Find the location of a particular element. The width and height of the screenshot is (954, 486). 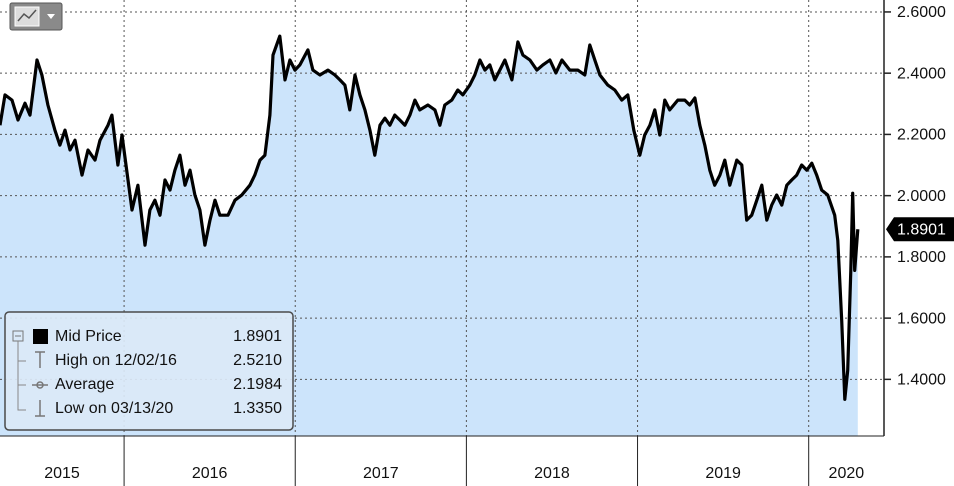

legend-value: 1.3350 is located at coordinates (257, 408).